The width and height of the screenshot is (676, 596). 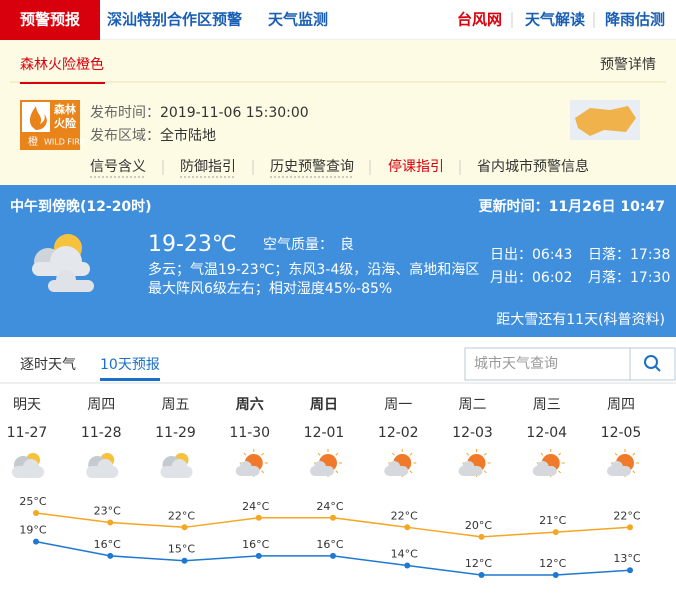 I want to click on nav-link: 天气解读, so click(x=555, y=20).